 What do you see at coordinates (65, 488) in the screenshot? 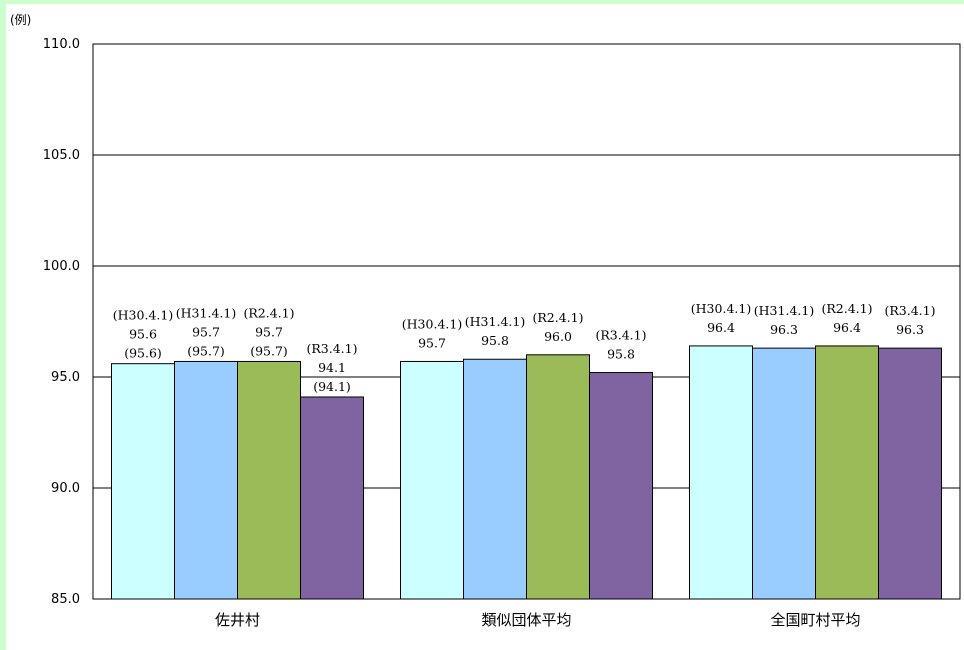
I see `y-tick-label: 90.0` at bounding box center [65, 488].